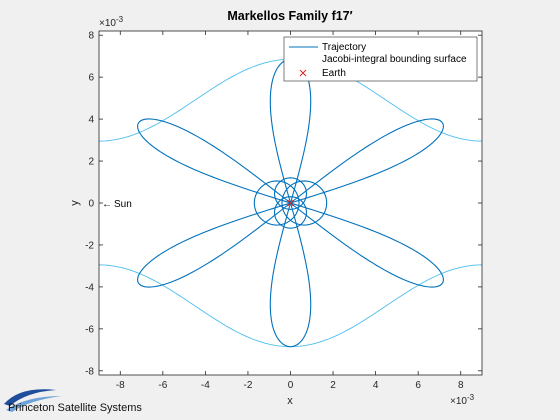 The width and height of the screenshot is (560, 420). I want to click on x-tick-label: 0, so click(291, 385).